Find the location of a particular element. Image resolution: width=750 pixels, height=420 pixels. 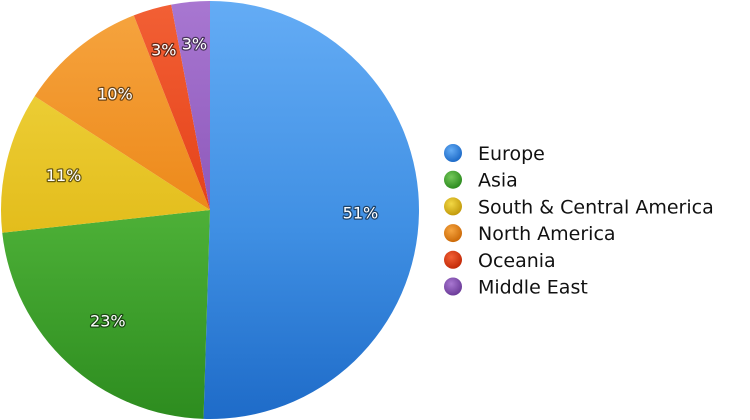

slice-label-oceania: 3% is located at coordinates (163, 49).